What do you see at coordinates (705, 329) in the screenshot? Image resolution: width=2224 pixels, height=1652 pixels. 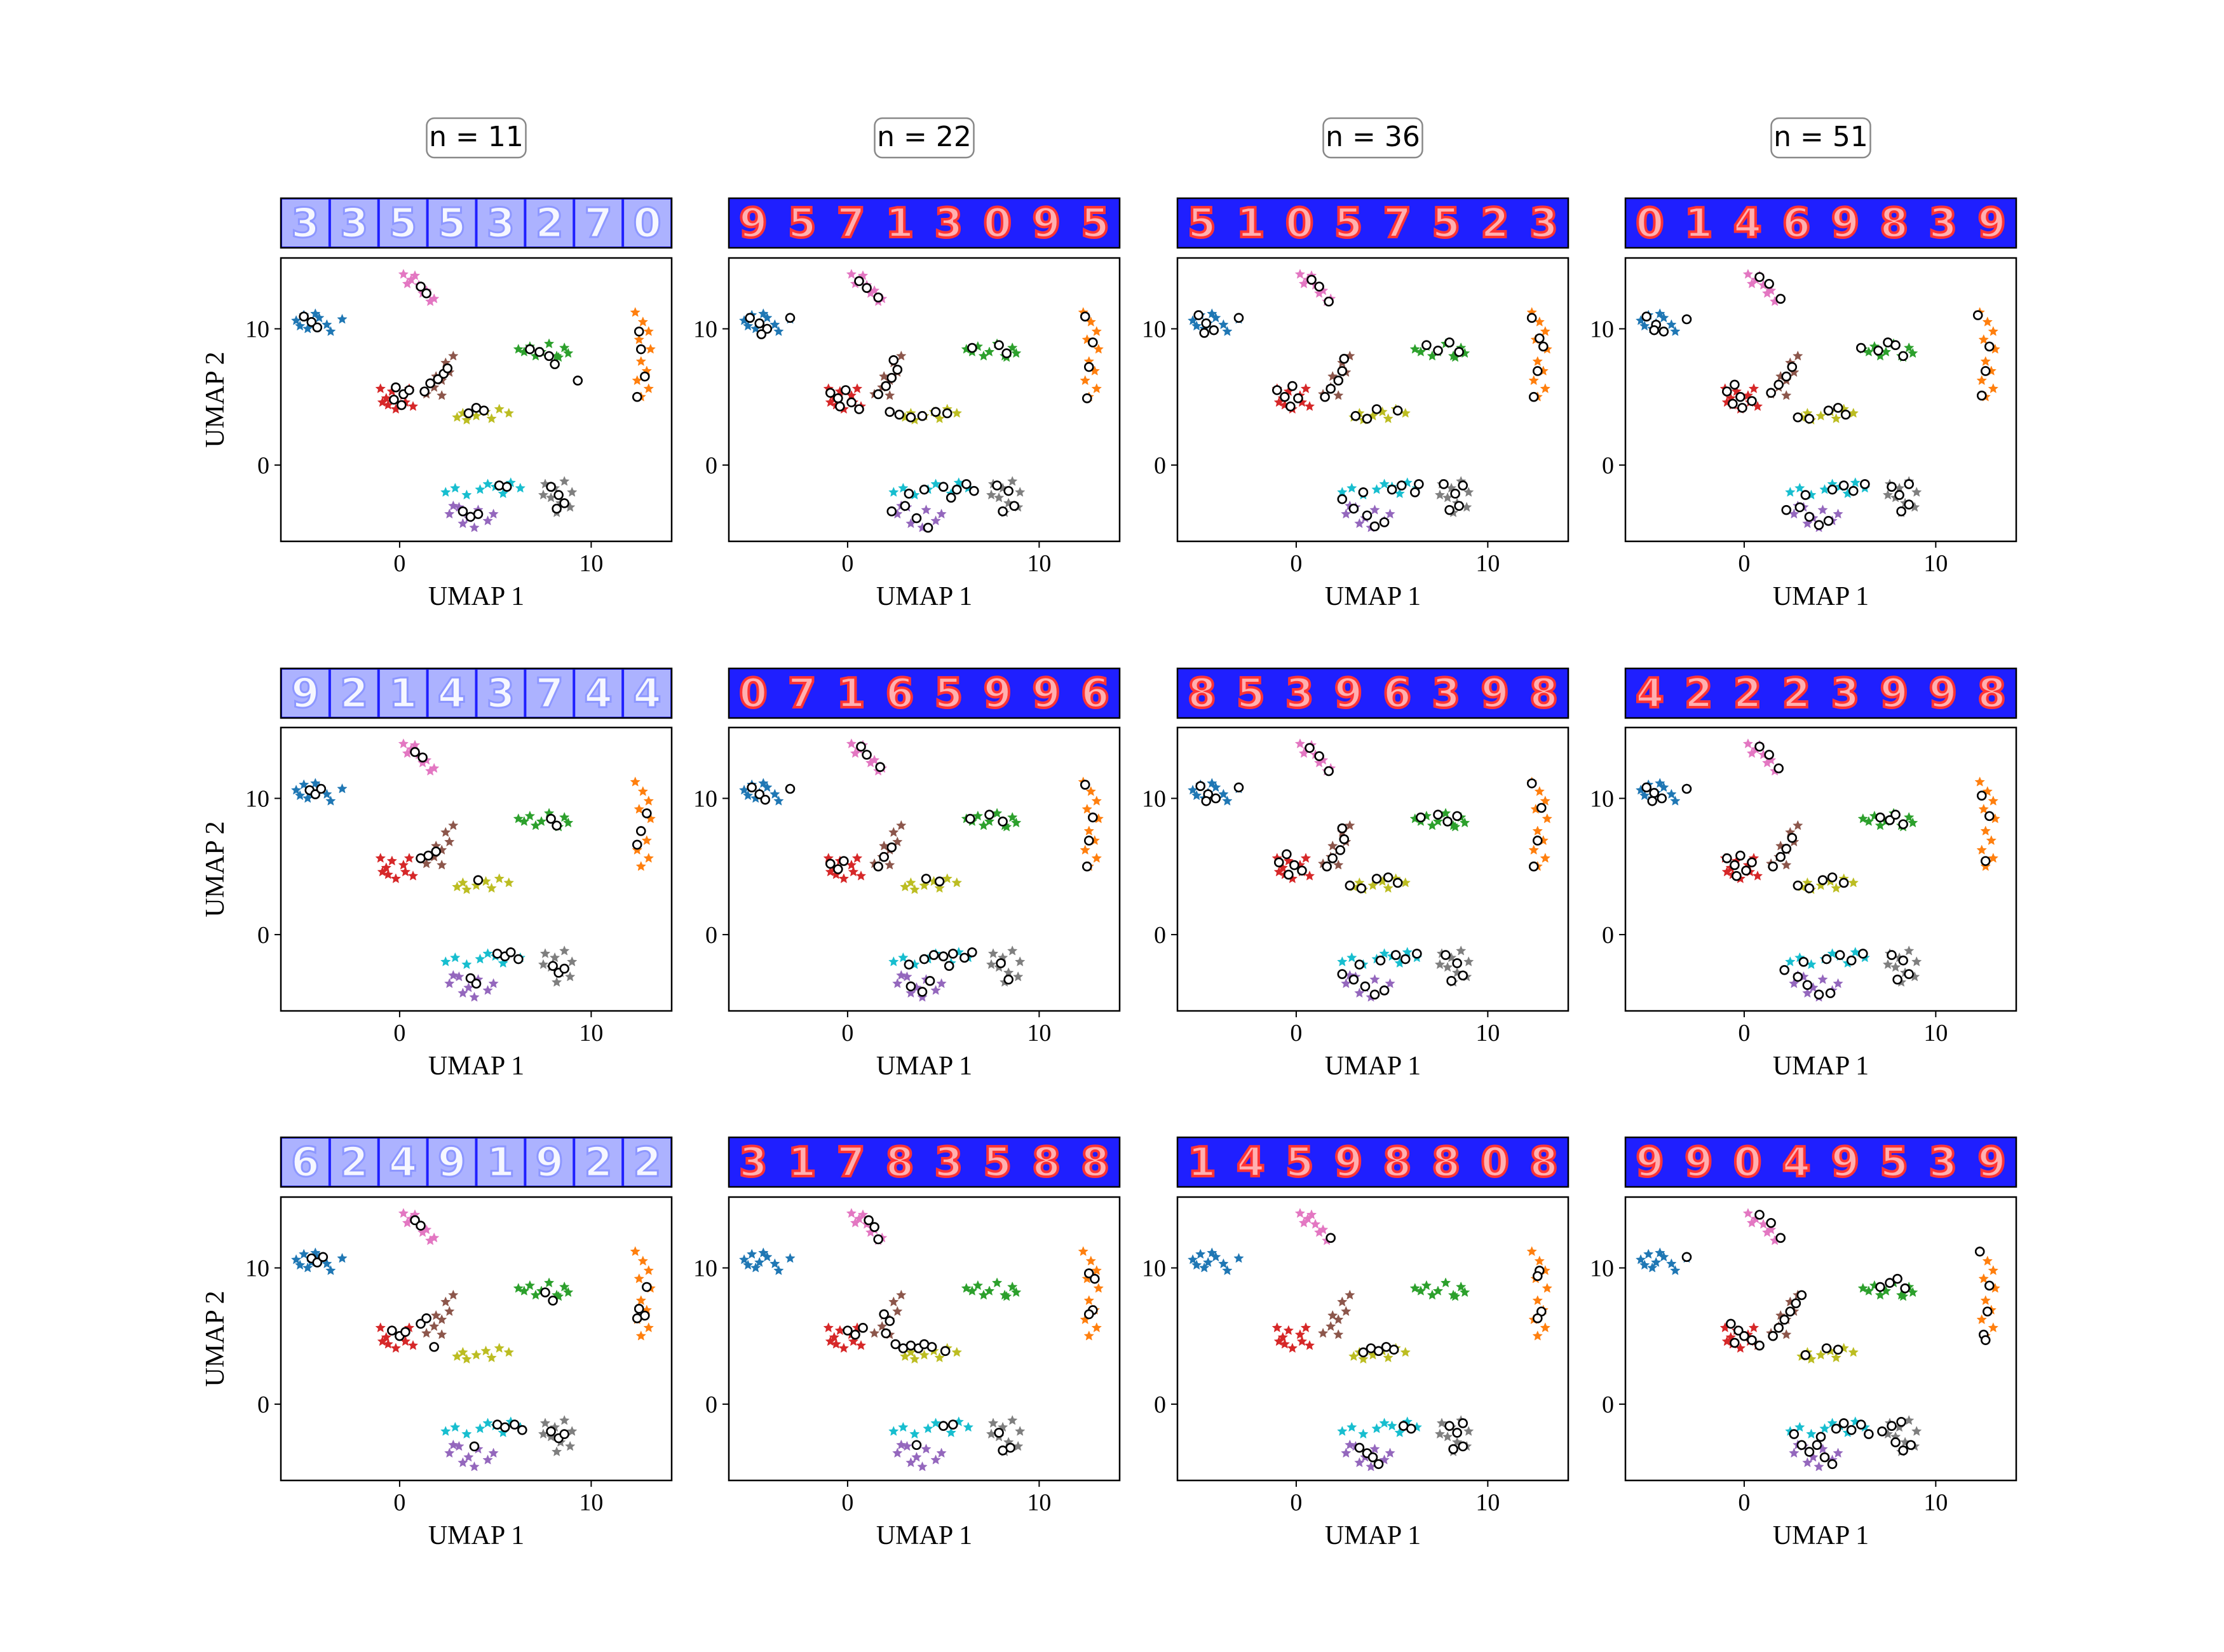 I see `y-tick-label: 10` at bounding box center [705, 329].